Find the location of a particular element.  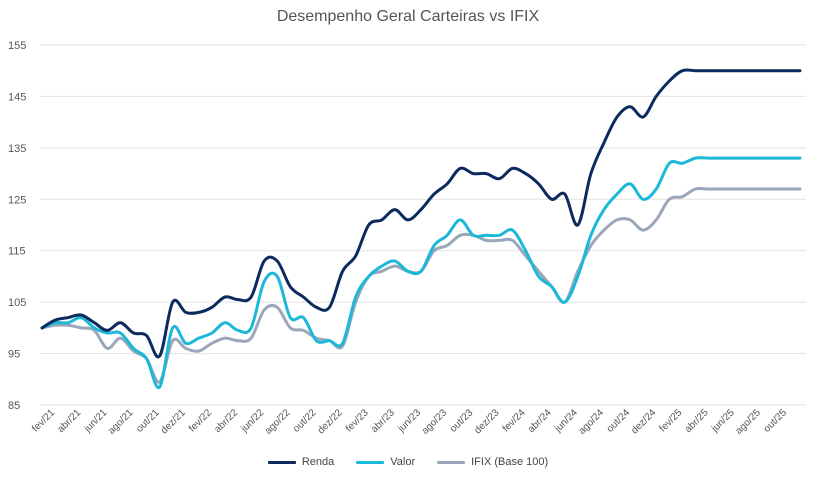

x-tick-label: ago/23 is located at coordinates (435, 422).